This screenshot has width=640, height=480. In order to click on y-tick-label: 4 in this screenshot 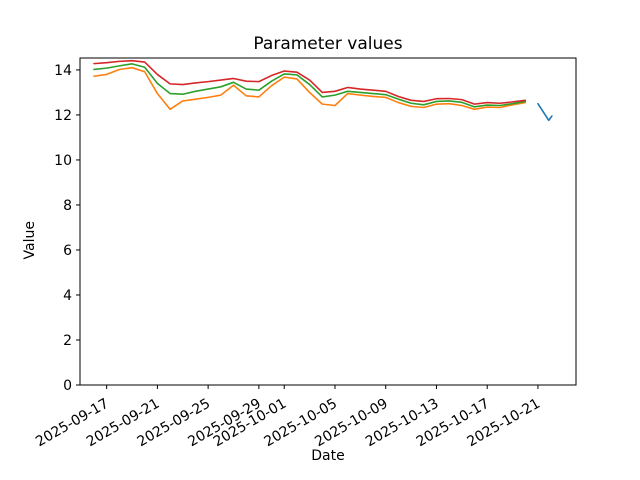, I will do `click(67, 296)`.